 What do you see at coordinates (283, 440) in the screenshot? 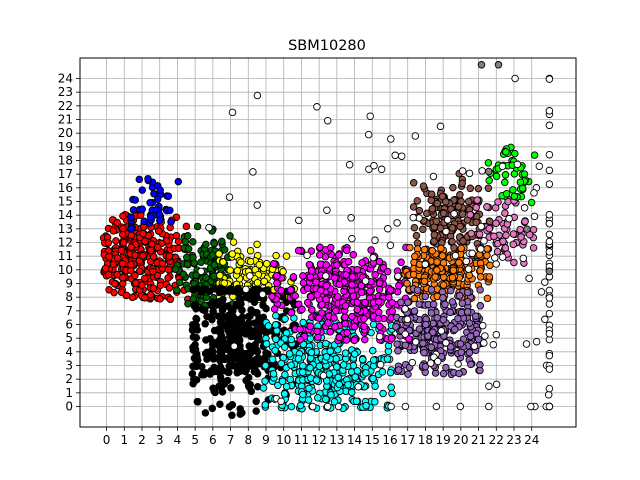
I see `x-tick-label: 10` at bounding box center [283, 440].